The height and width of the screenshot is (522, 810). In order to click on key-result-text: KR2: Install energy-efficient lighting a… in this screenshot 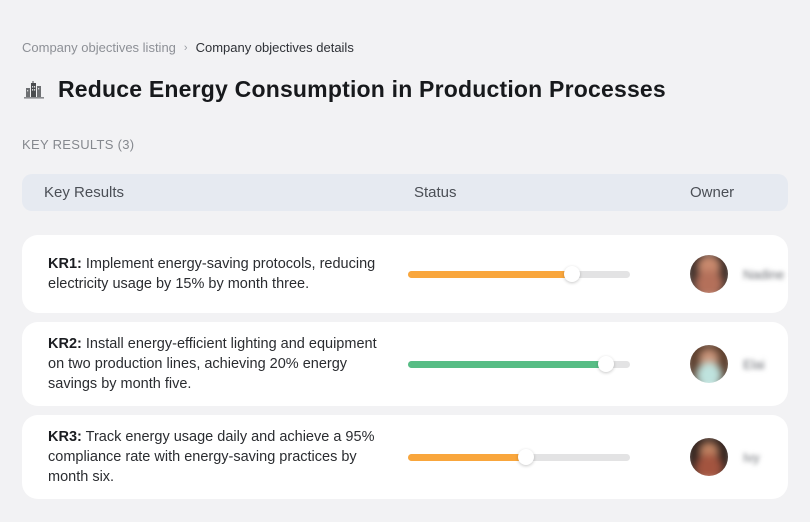, I will do `click(215, 364)`.